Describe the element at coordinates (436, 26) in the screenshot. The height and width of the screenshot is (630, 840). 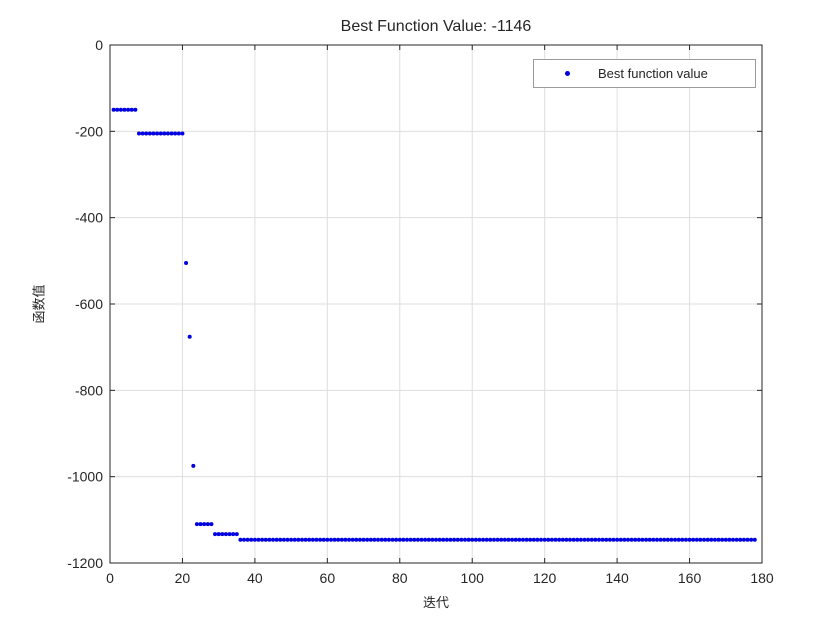
I see `chart-title: Best Function Value: -1146` at that location.